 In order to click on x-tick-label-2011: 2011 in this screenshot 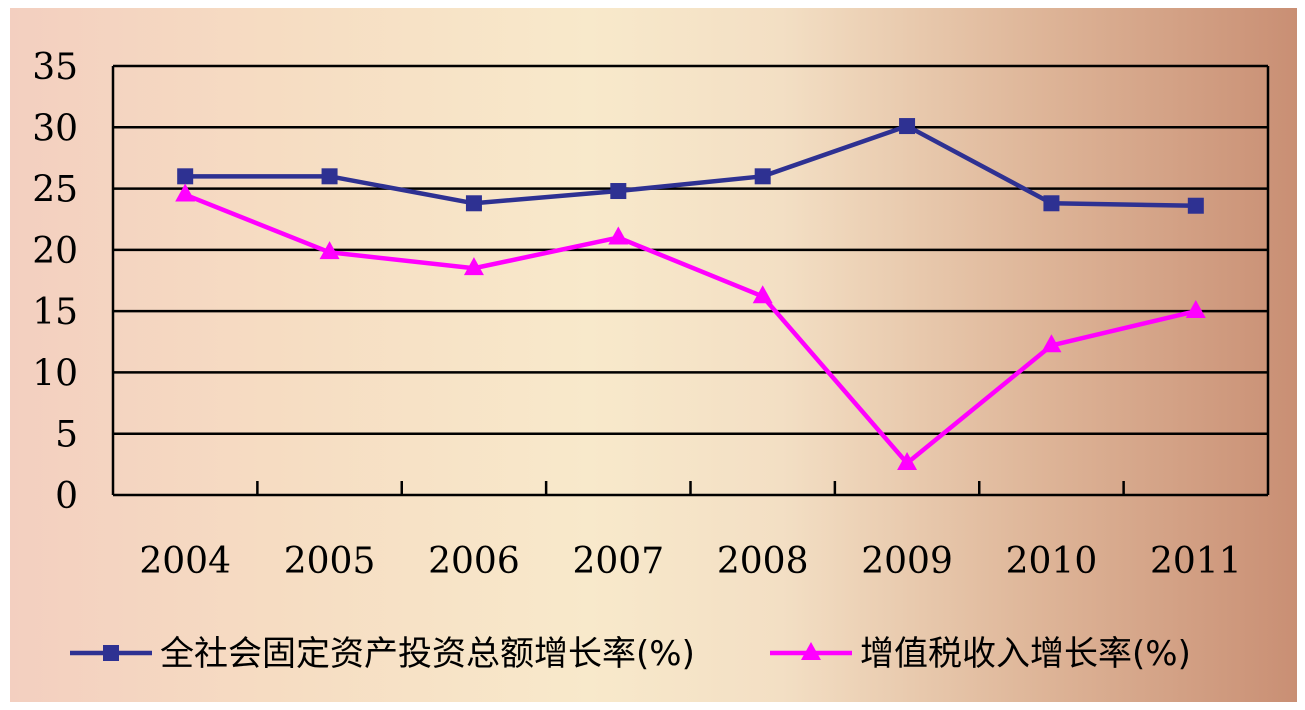, I will do `click(1196, 561)`.